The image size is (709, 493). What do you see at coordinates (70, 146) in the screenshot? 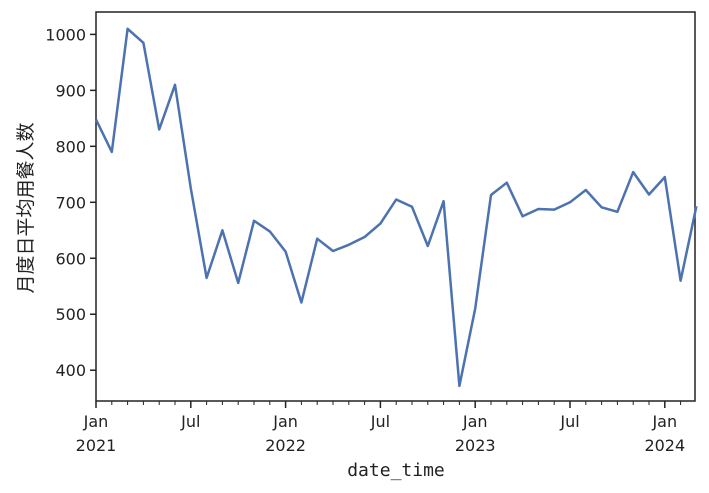
I see `y-tick-label: 800` at bounding box center [70, 146].